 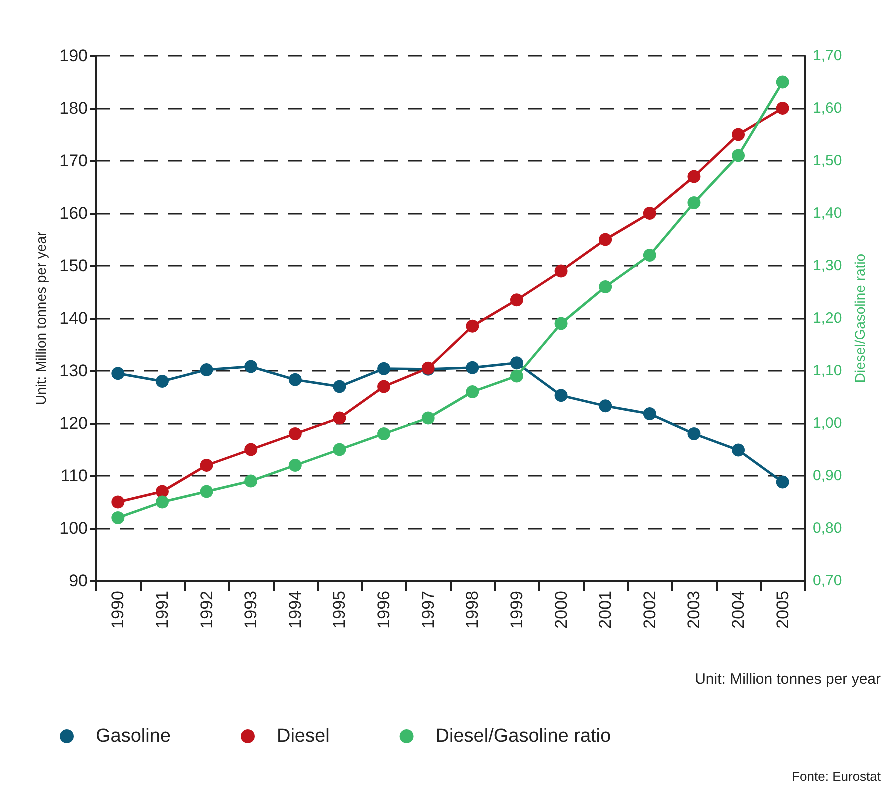 What do you see at coordinates (860, 319) in the screenshot?
I see `y2-axis-title: Diesel/Gasoline ratio` at bounding box center [860, 319].